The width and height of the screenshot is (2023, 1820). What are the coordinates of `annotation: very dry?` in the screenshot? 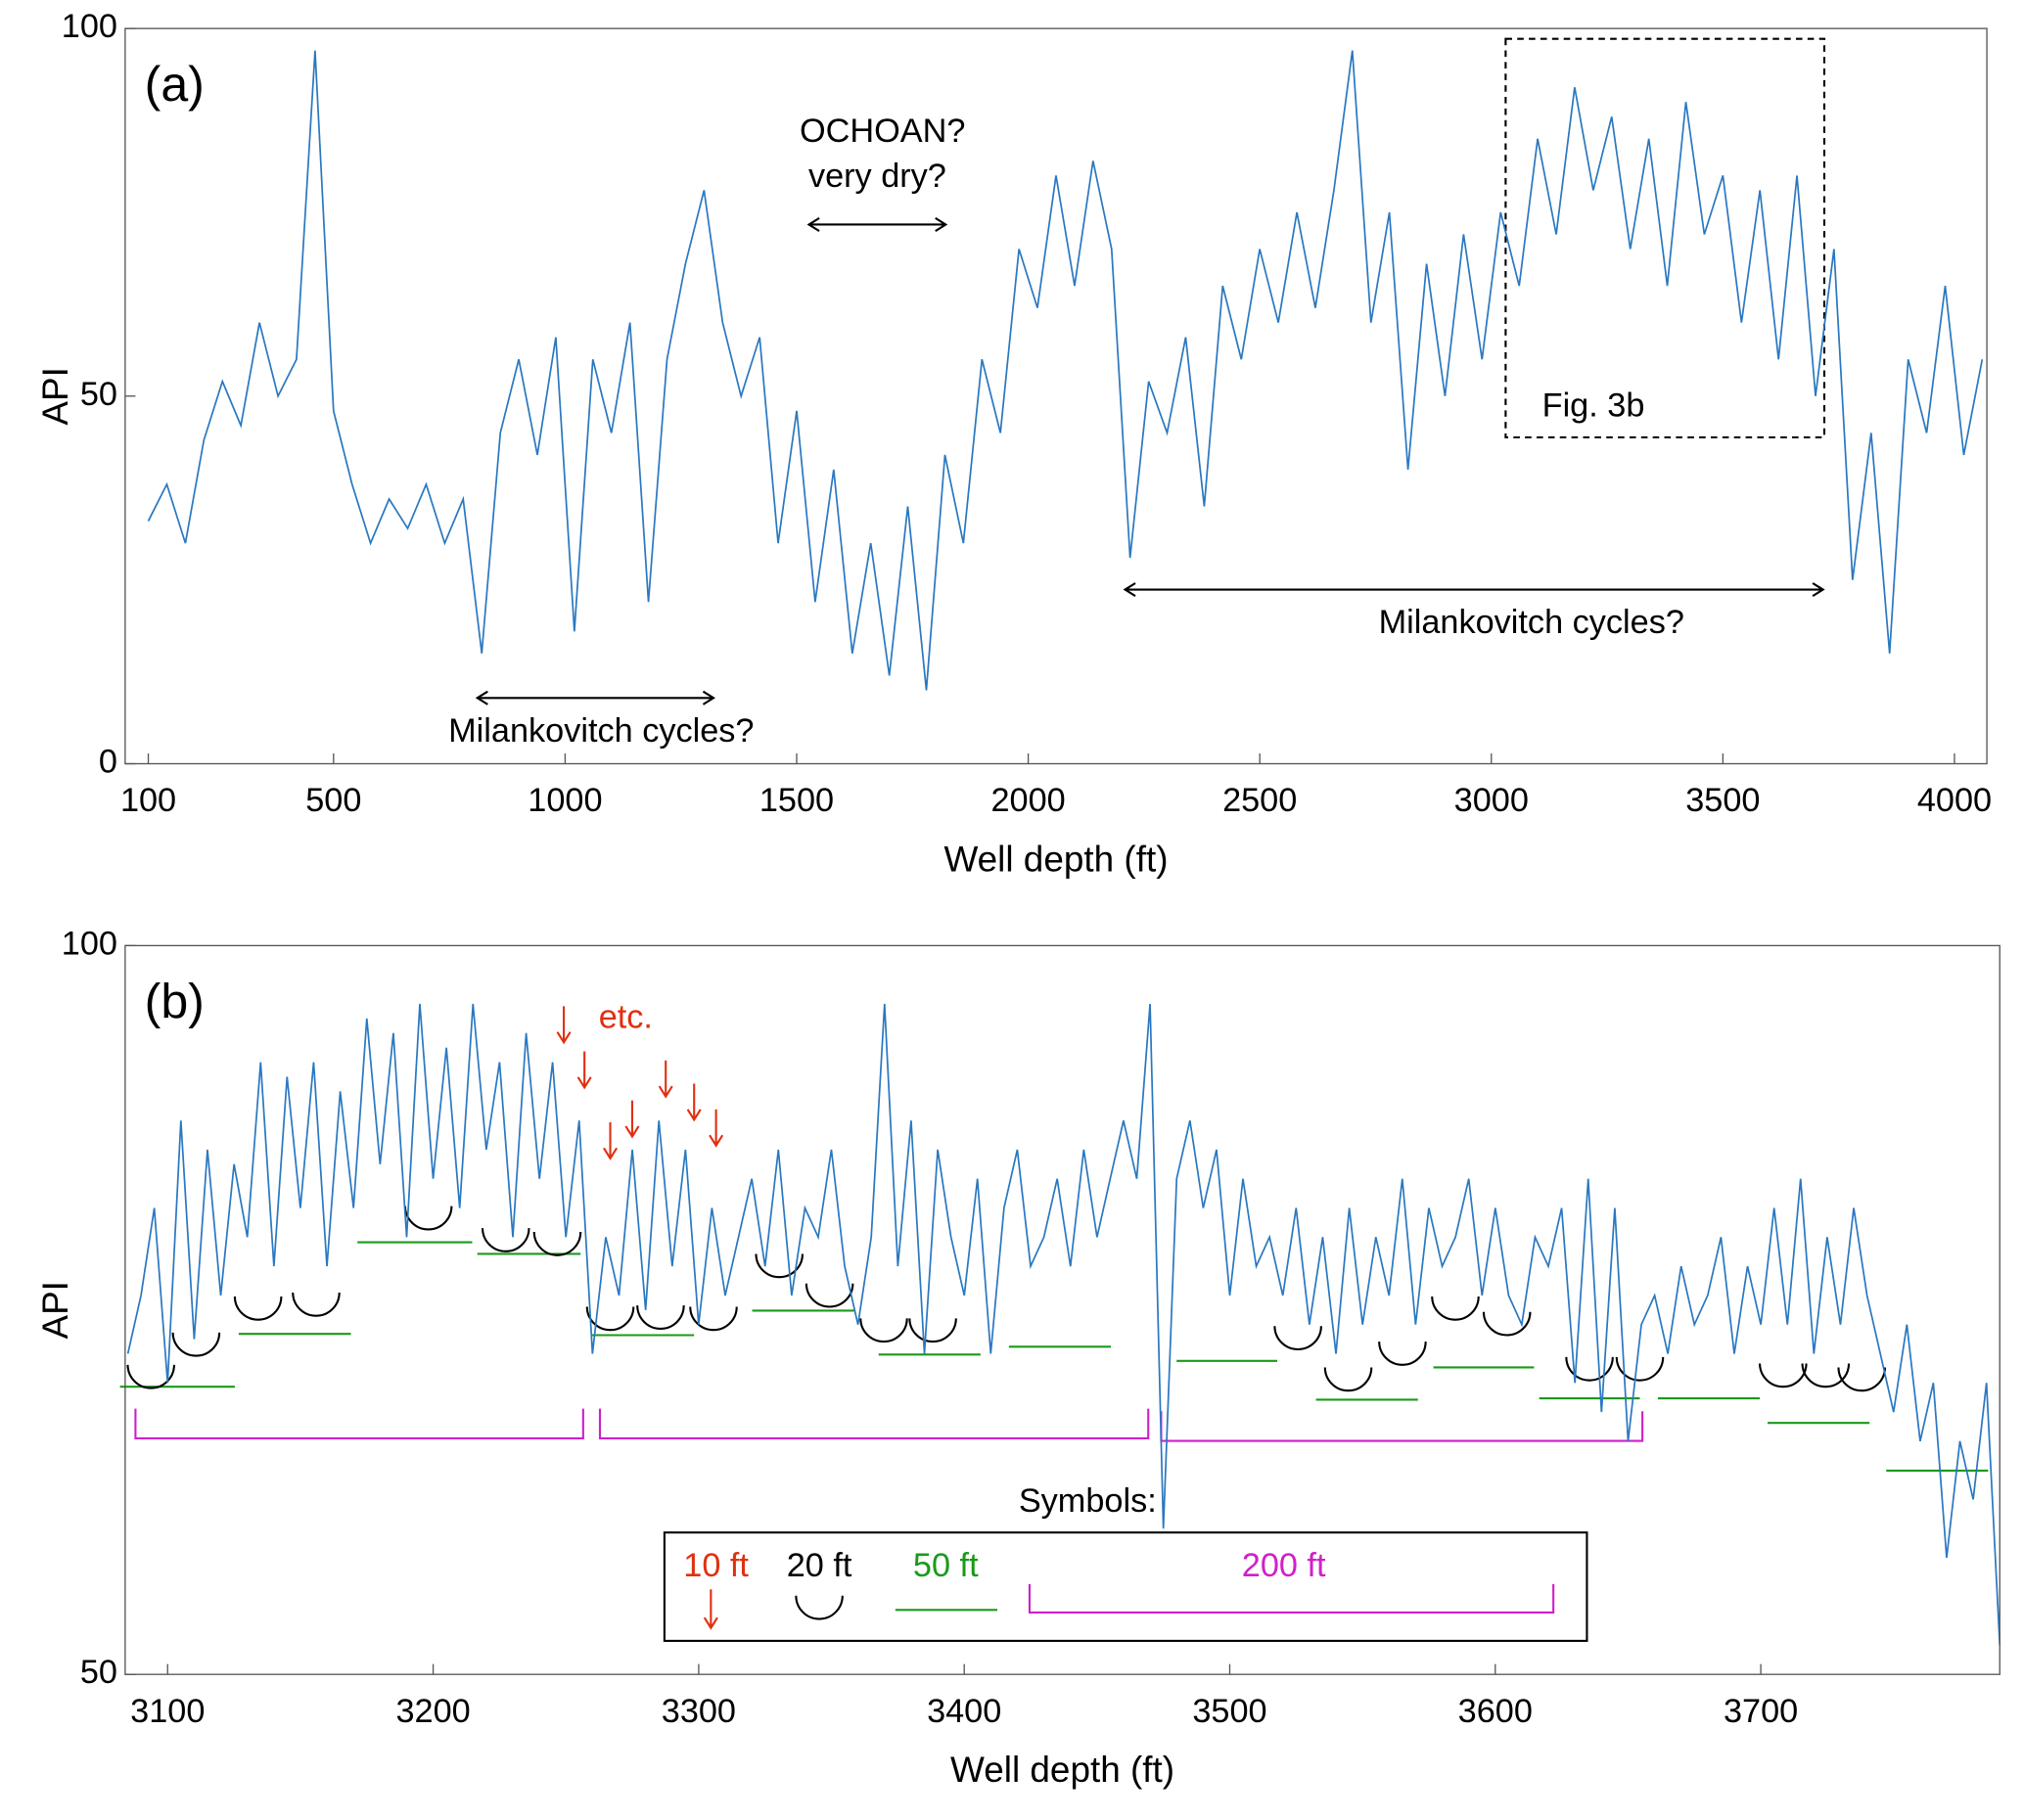 It's located at (877, 176).